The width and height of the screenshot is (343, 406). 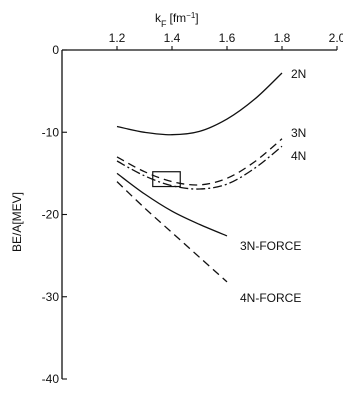 What do you see at coordinates (17, 222) in the screenshot?
I see `y-axis-title: BE/A[MEV]` at bounding box center [17, 222].